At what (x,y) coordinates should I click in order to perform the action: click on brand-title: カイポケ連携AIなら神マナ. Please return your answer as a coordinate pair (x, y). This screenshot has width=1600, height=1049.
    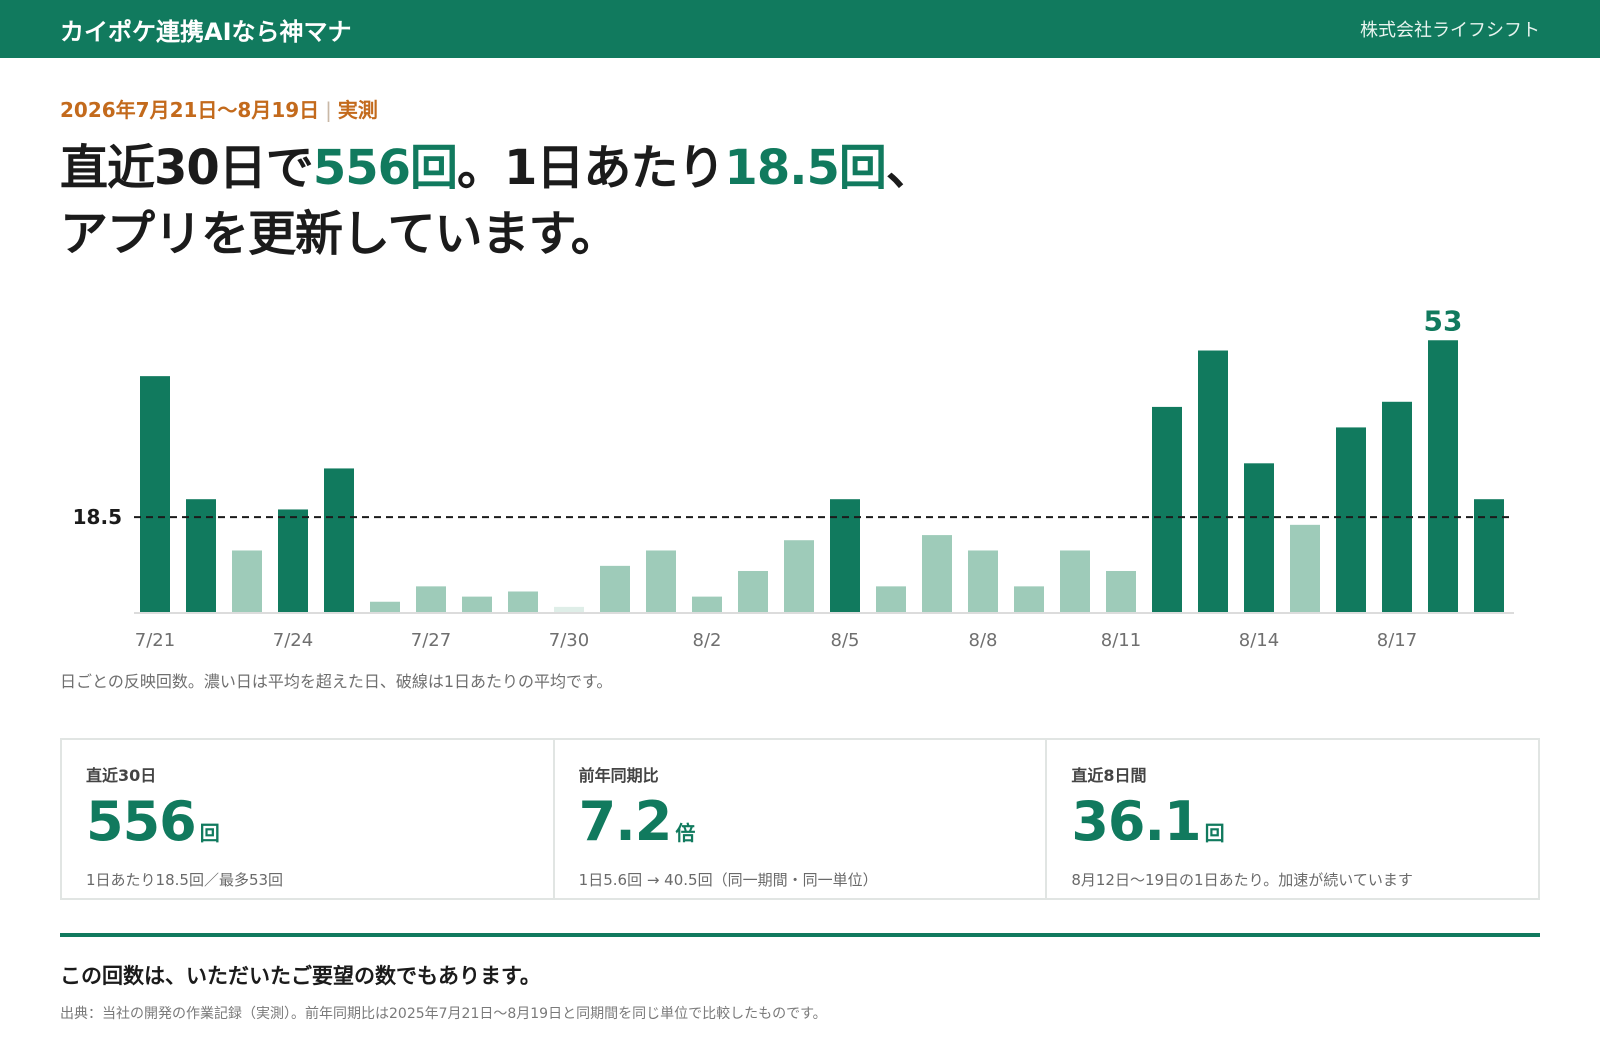
    Looking at the image, I should click on (206, 31).